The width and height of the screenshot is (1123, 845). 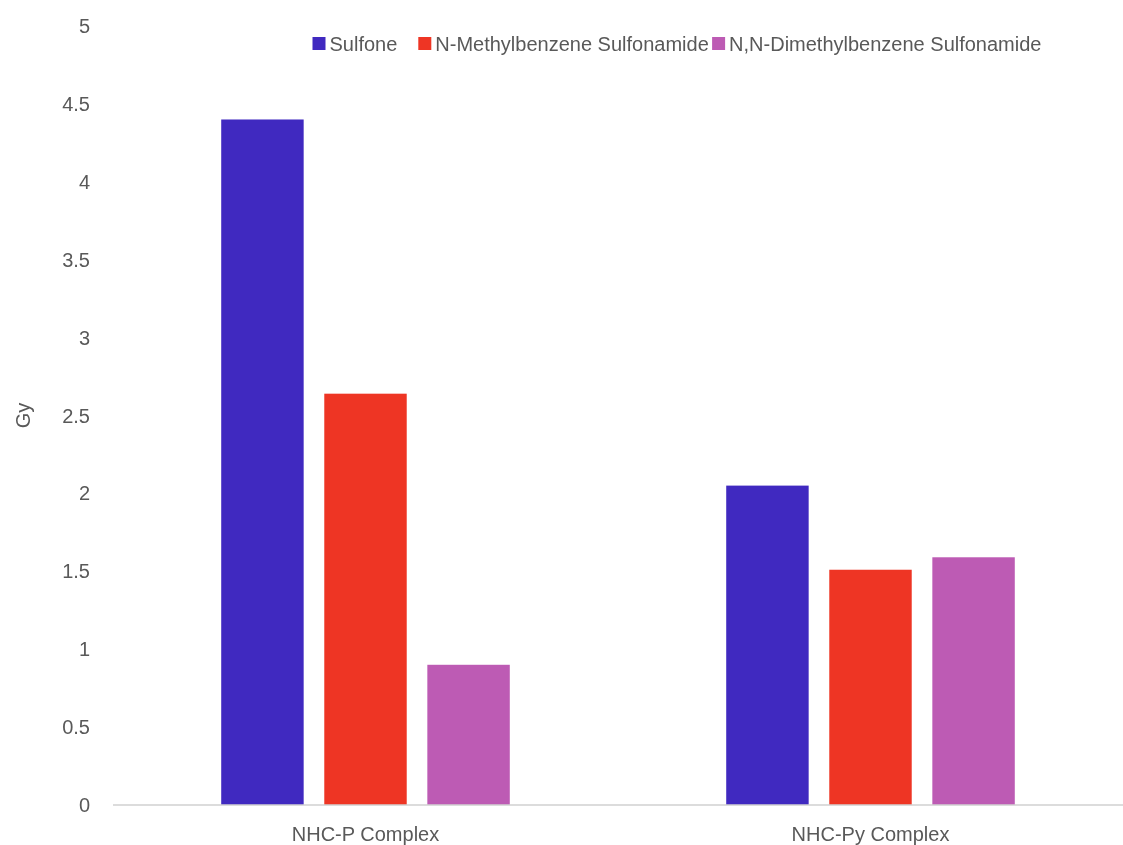 I want to click on y-tick-label: 2.5, so click(x=76, y=415).